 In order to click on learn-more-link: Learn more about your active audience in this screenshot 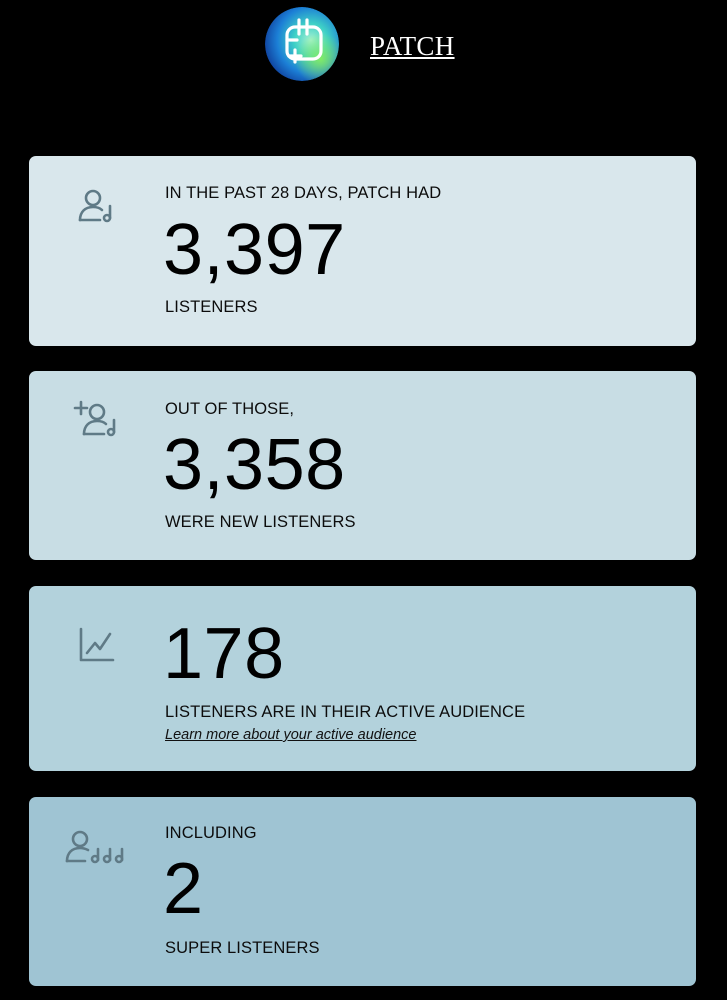, I will do `click(291, 735)`.